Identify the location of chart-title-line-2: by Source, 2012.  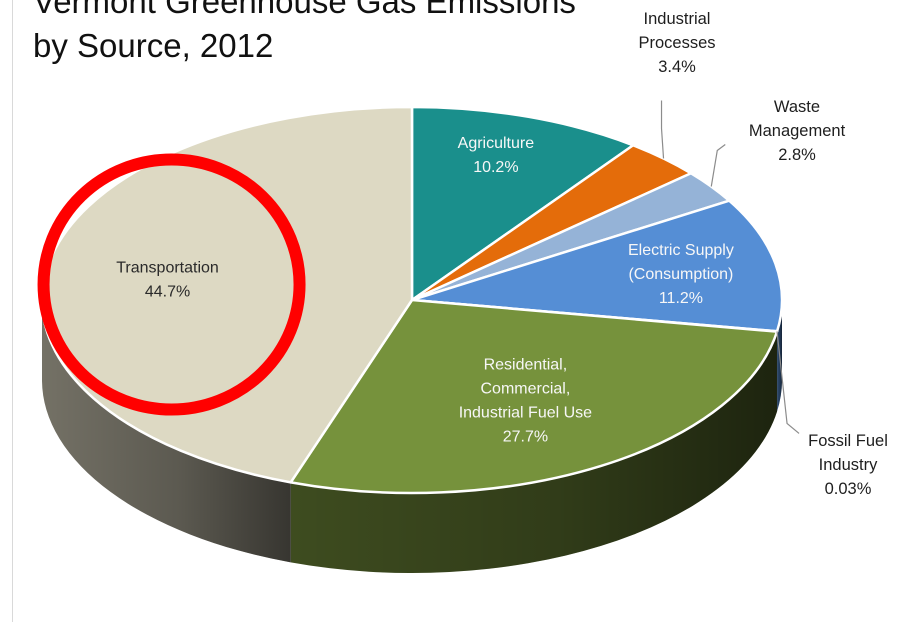
(153, 45).